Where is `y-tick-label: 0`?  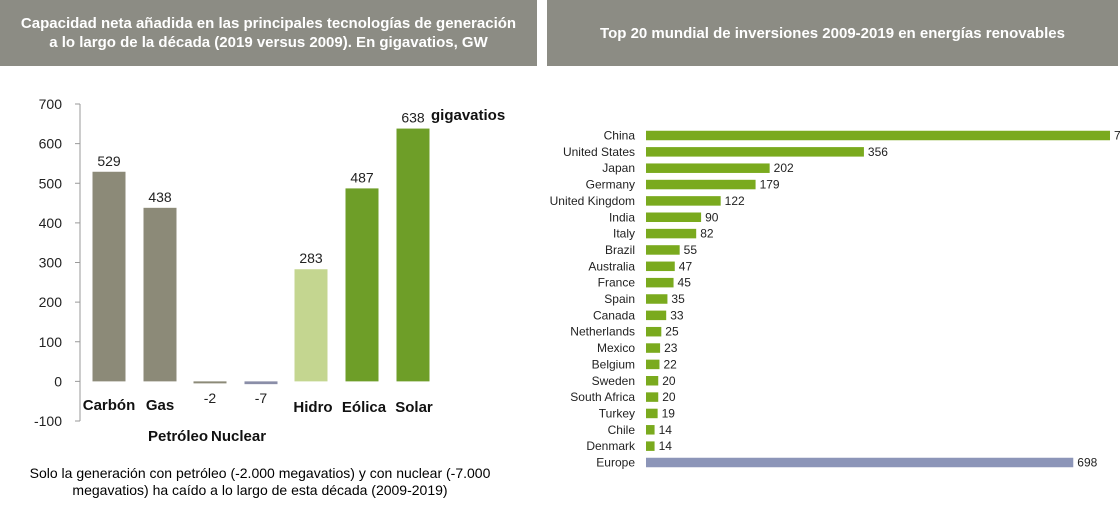
y-tick-label: 0 is located at coordinates (58, 381).